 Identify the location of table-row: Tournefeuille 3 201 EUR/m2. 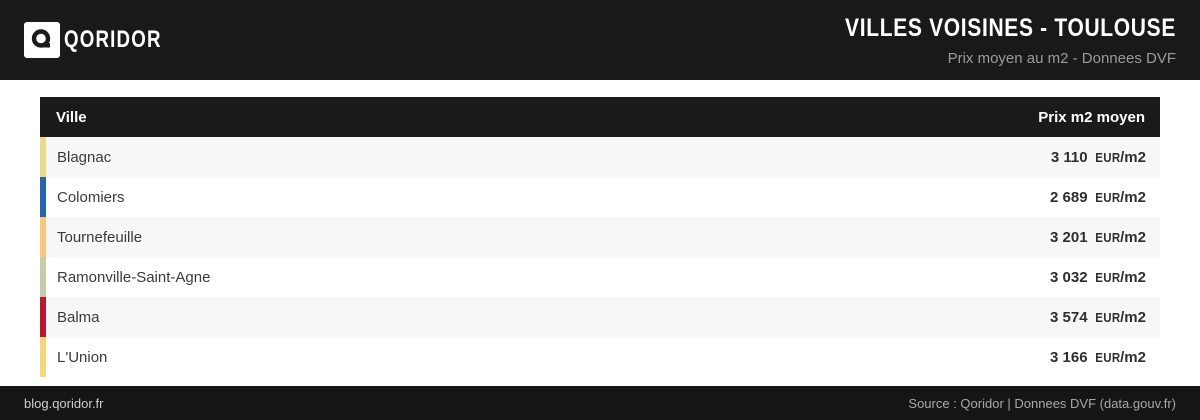
(600, 237).